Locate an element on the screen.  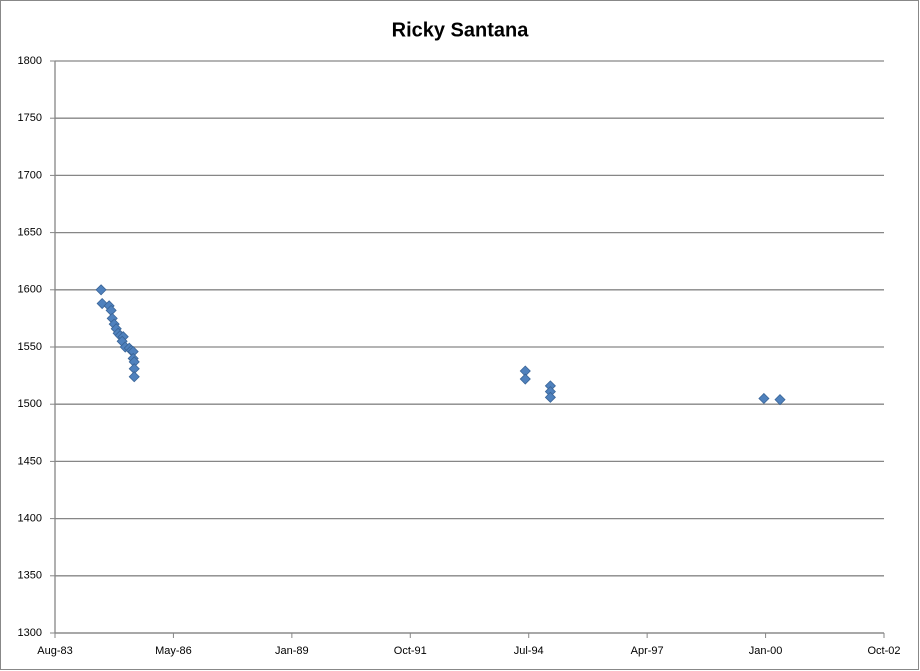
y-tick-label: 1800 is located at coordinates (30, 61).